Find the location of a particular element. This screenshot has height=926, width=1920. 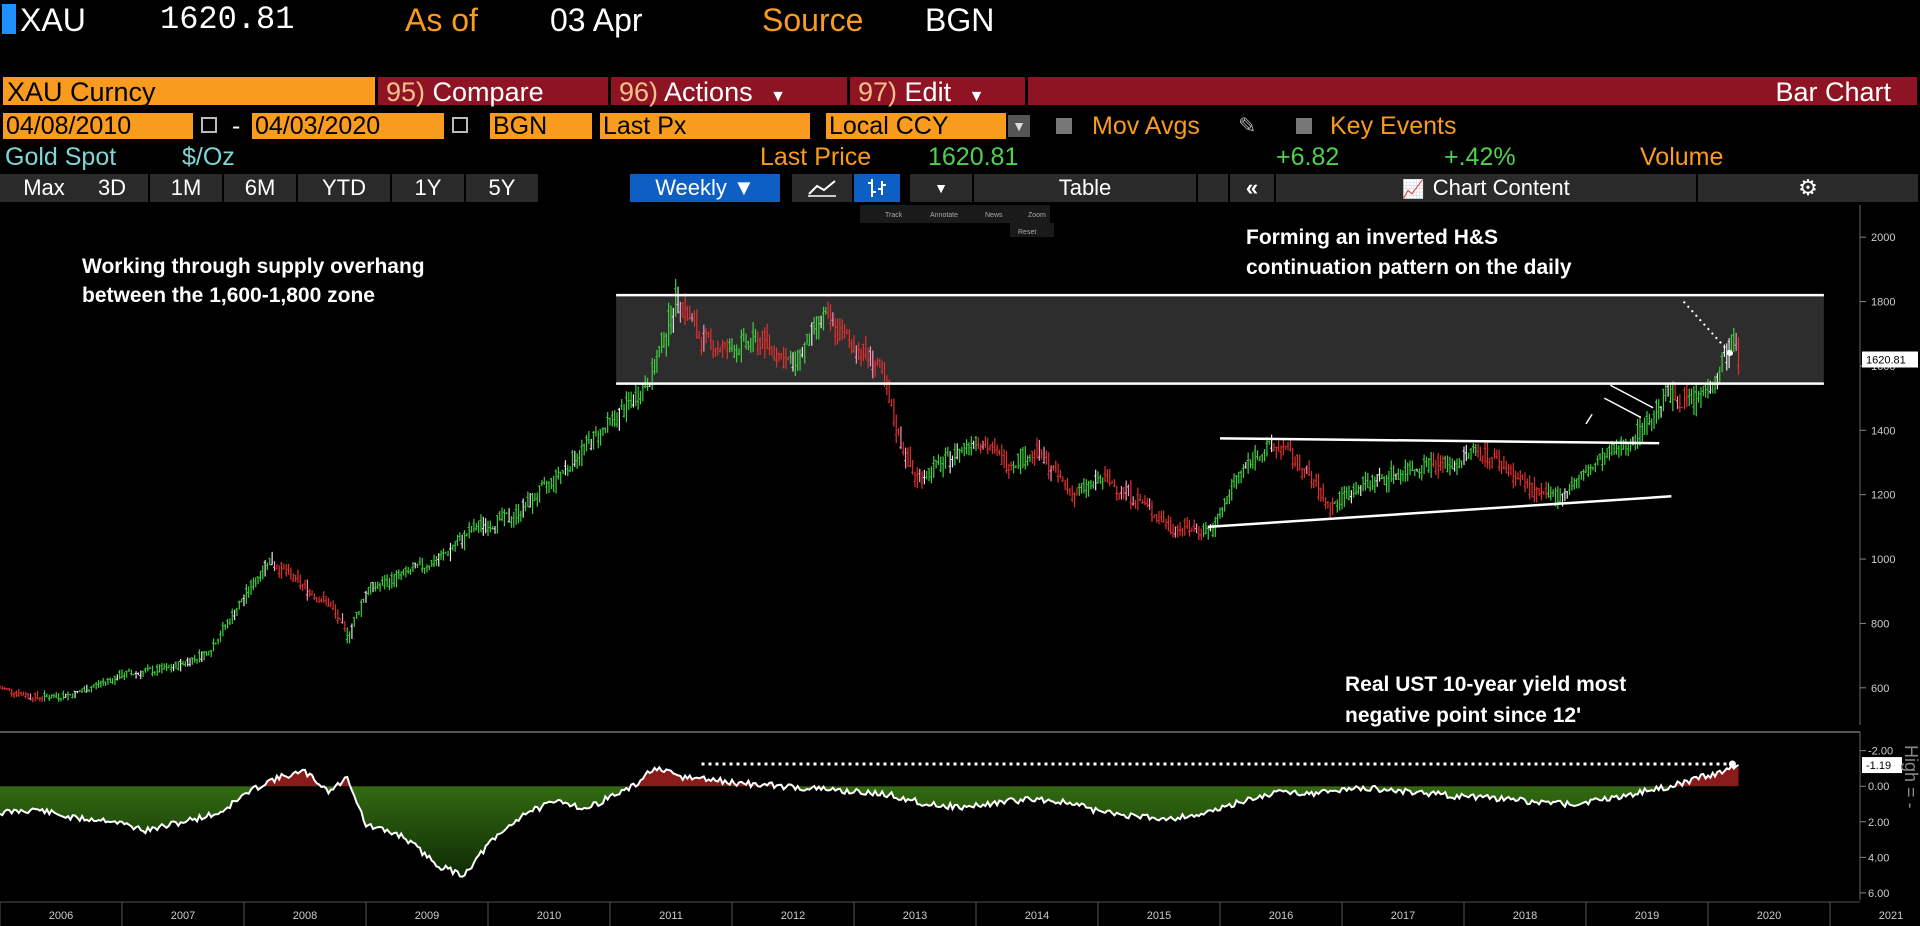

chart-content-label: Chart Content is located at coordinates (1501, 187).